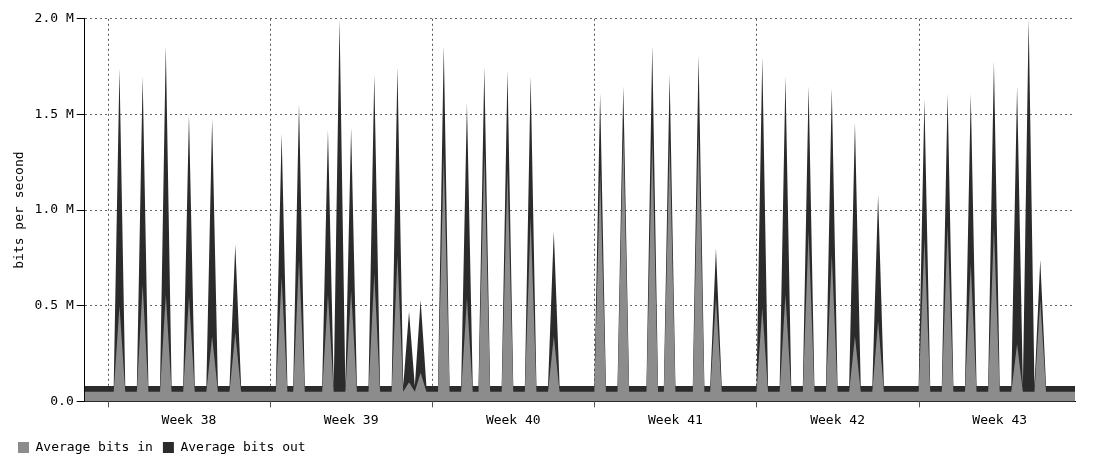 The height and width of the screenshot is (472, 1103). What do you see at coordinates (94, 446) in the screenshot?
I see `legend-label: Average bits in` at bounding box center [94, 446].